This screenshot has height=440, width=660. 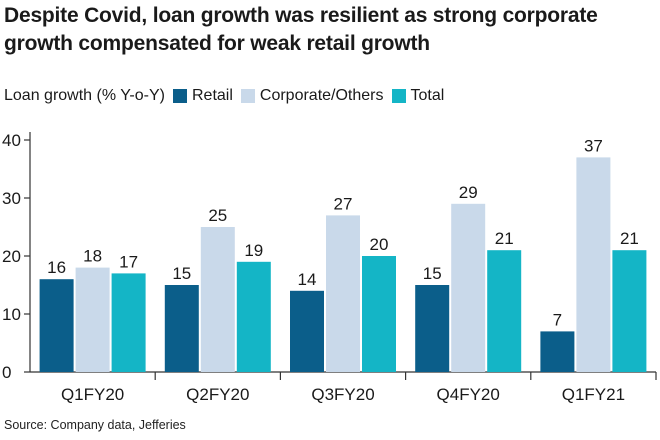 I want to click on bar-total-q1fy21, so click(x=629, y=311).